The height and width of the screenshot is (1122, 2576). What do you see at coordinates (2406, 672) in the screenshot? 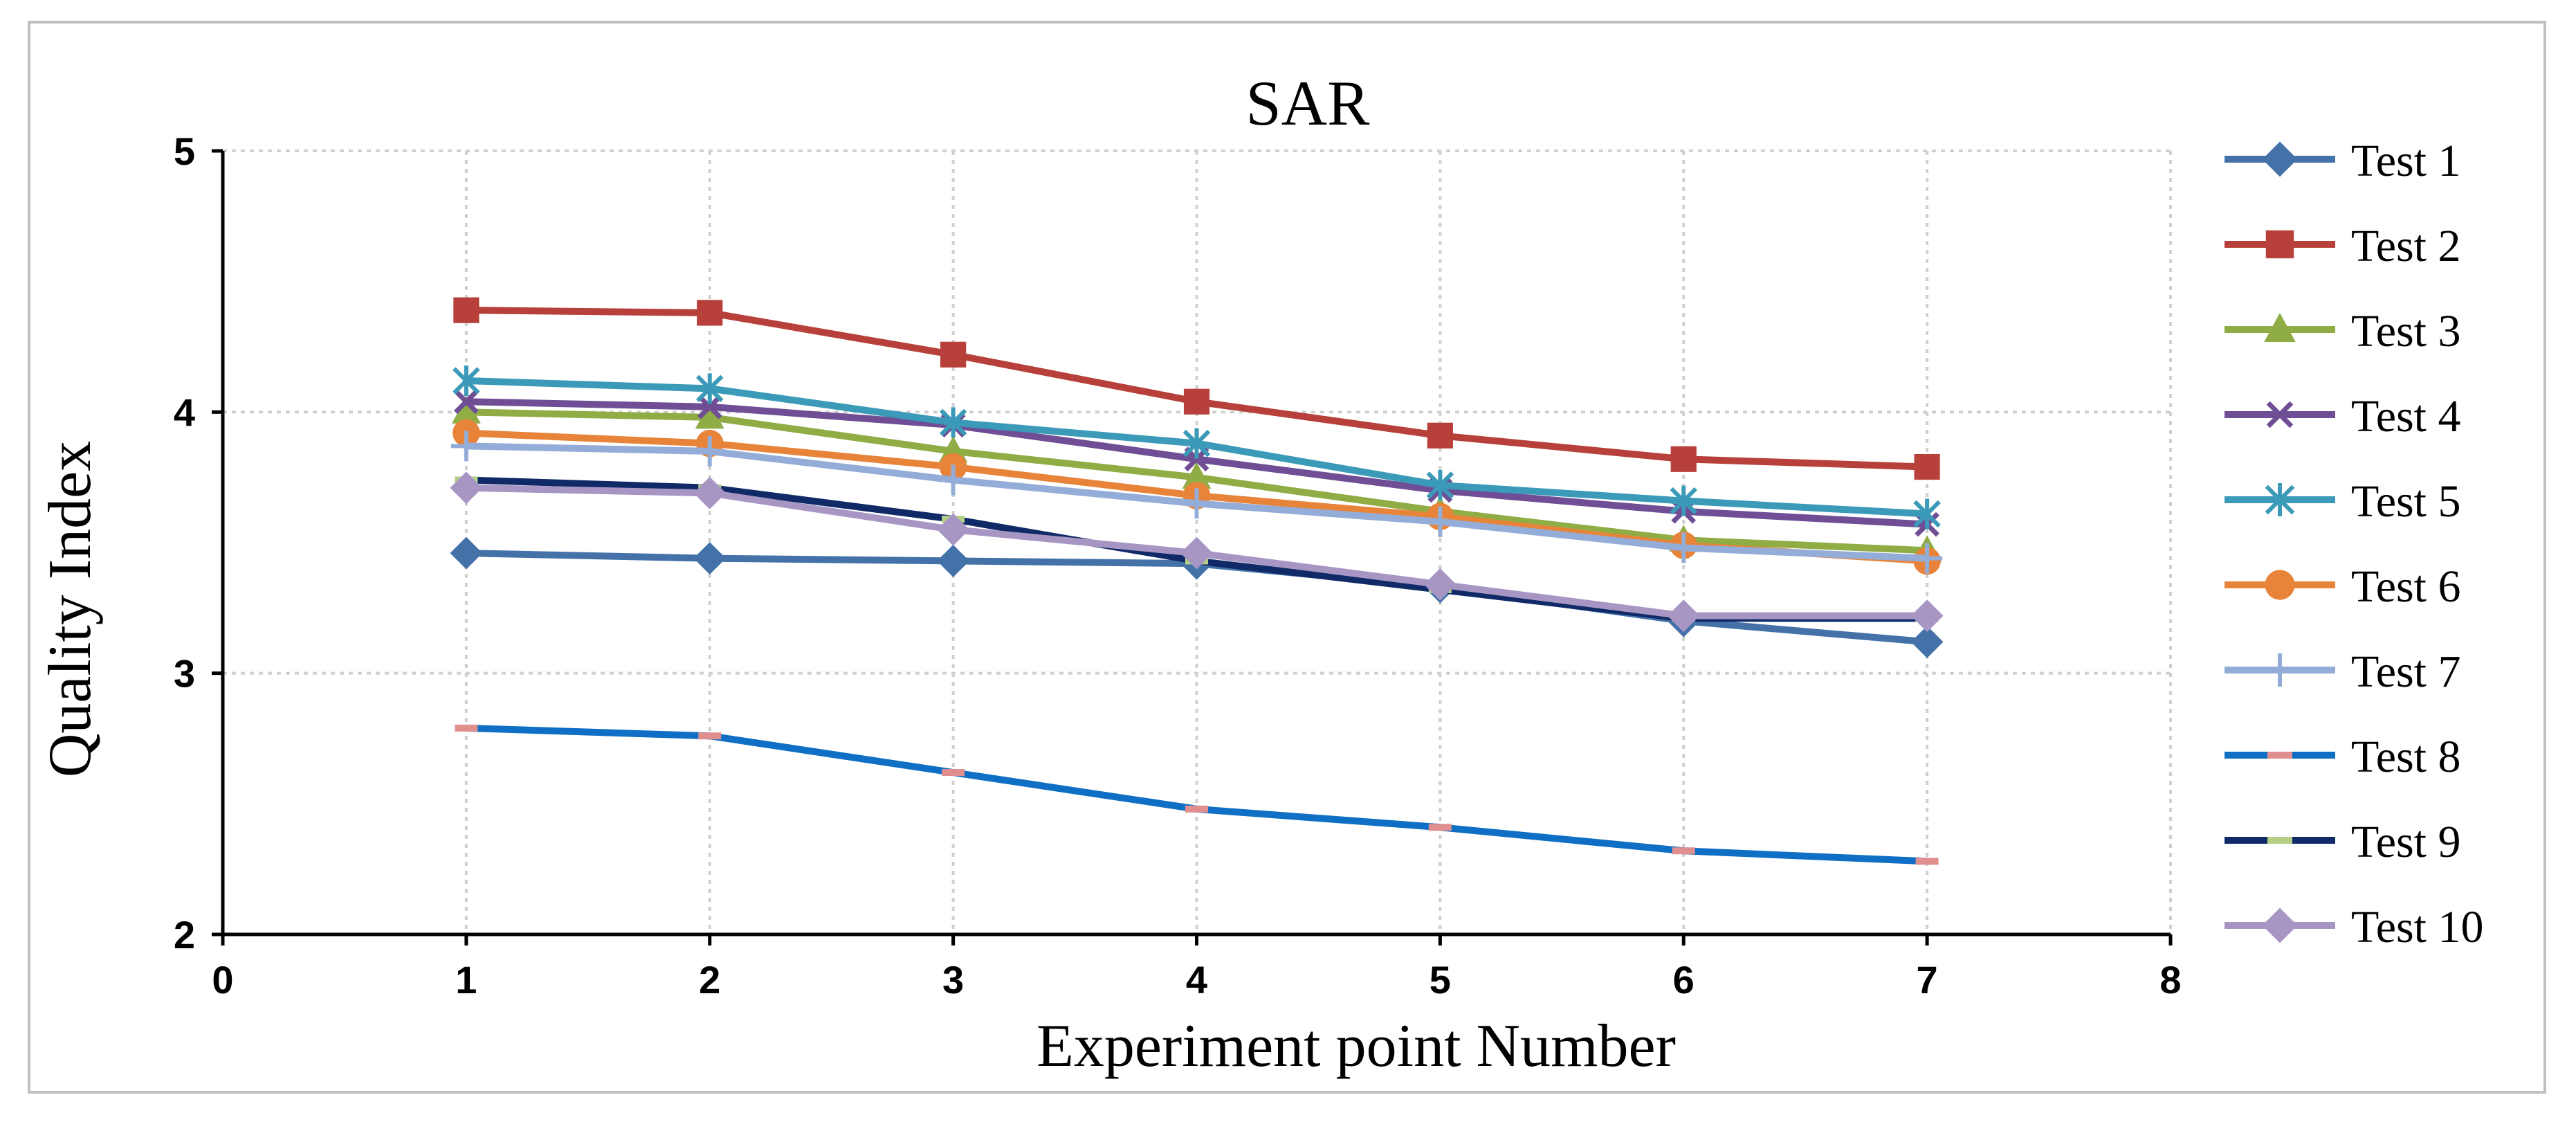
I see `legend-label: Test 7` at bounding box center [2406, 672].